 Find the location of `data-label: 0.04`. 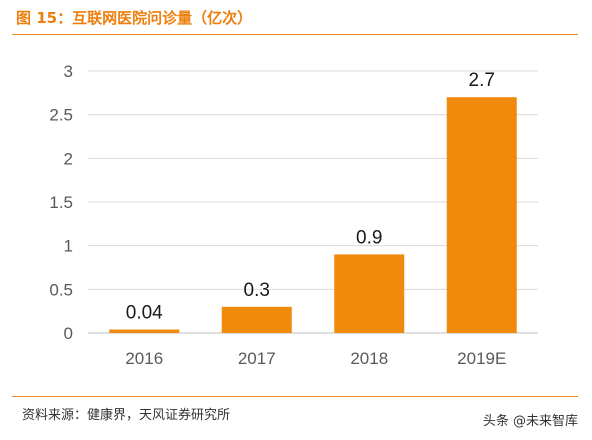

data-label: 0.04 is located at coordinates (144, 313).